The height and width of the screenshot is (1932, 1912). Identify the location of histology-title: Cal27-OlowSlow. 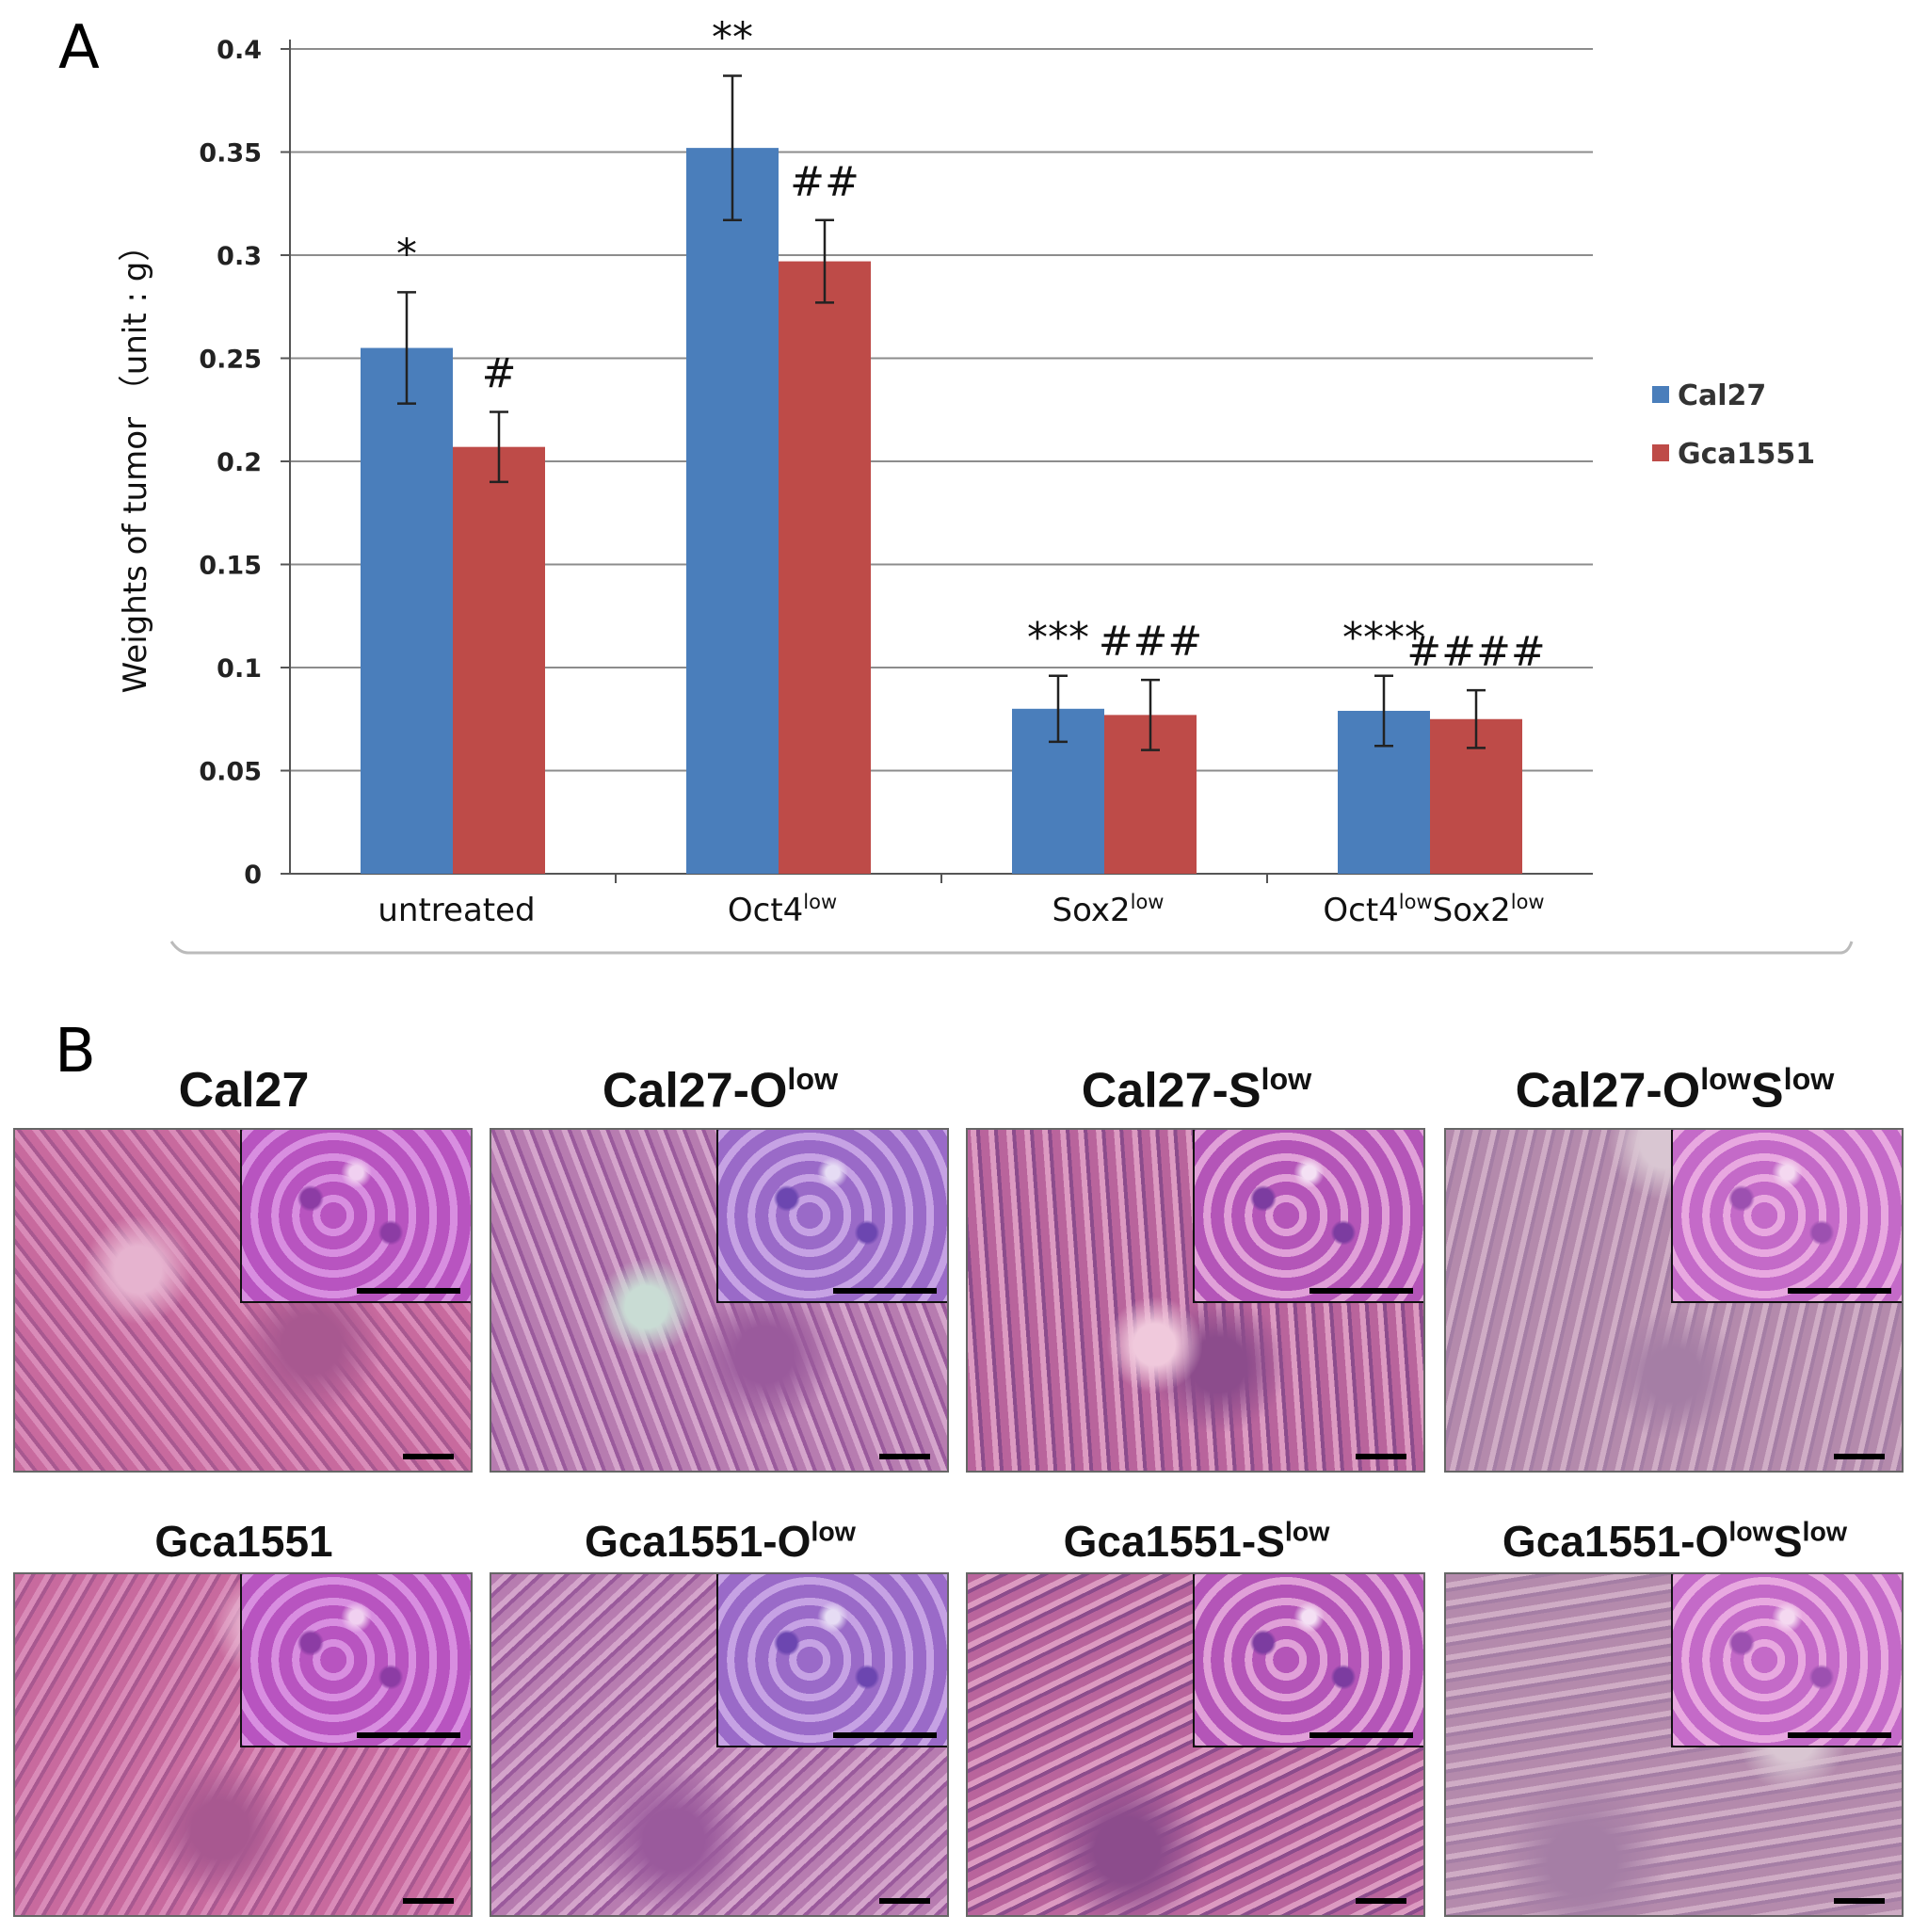
(1675, 1090).